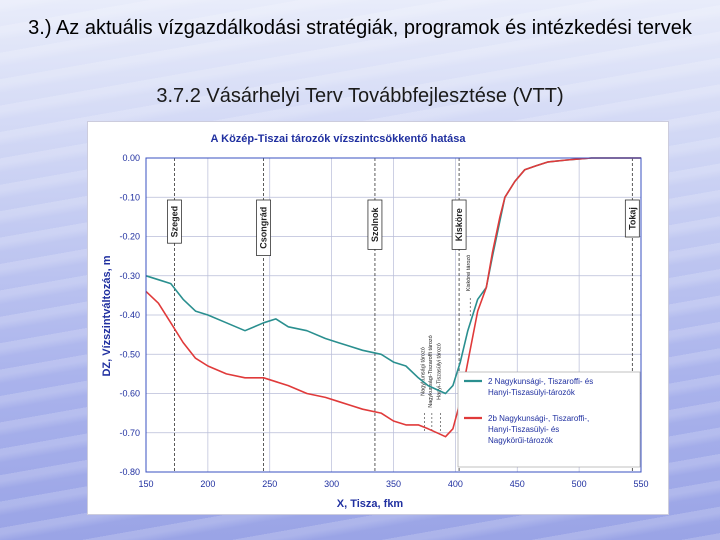 This screenshot has height=540, width=720. Describe the element at coordinates (129, 197) in the screenshot. I see `y-tick-label: -0.10` at that location.